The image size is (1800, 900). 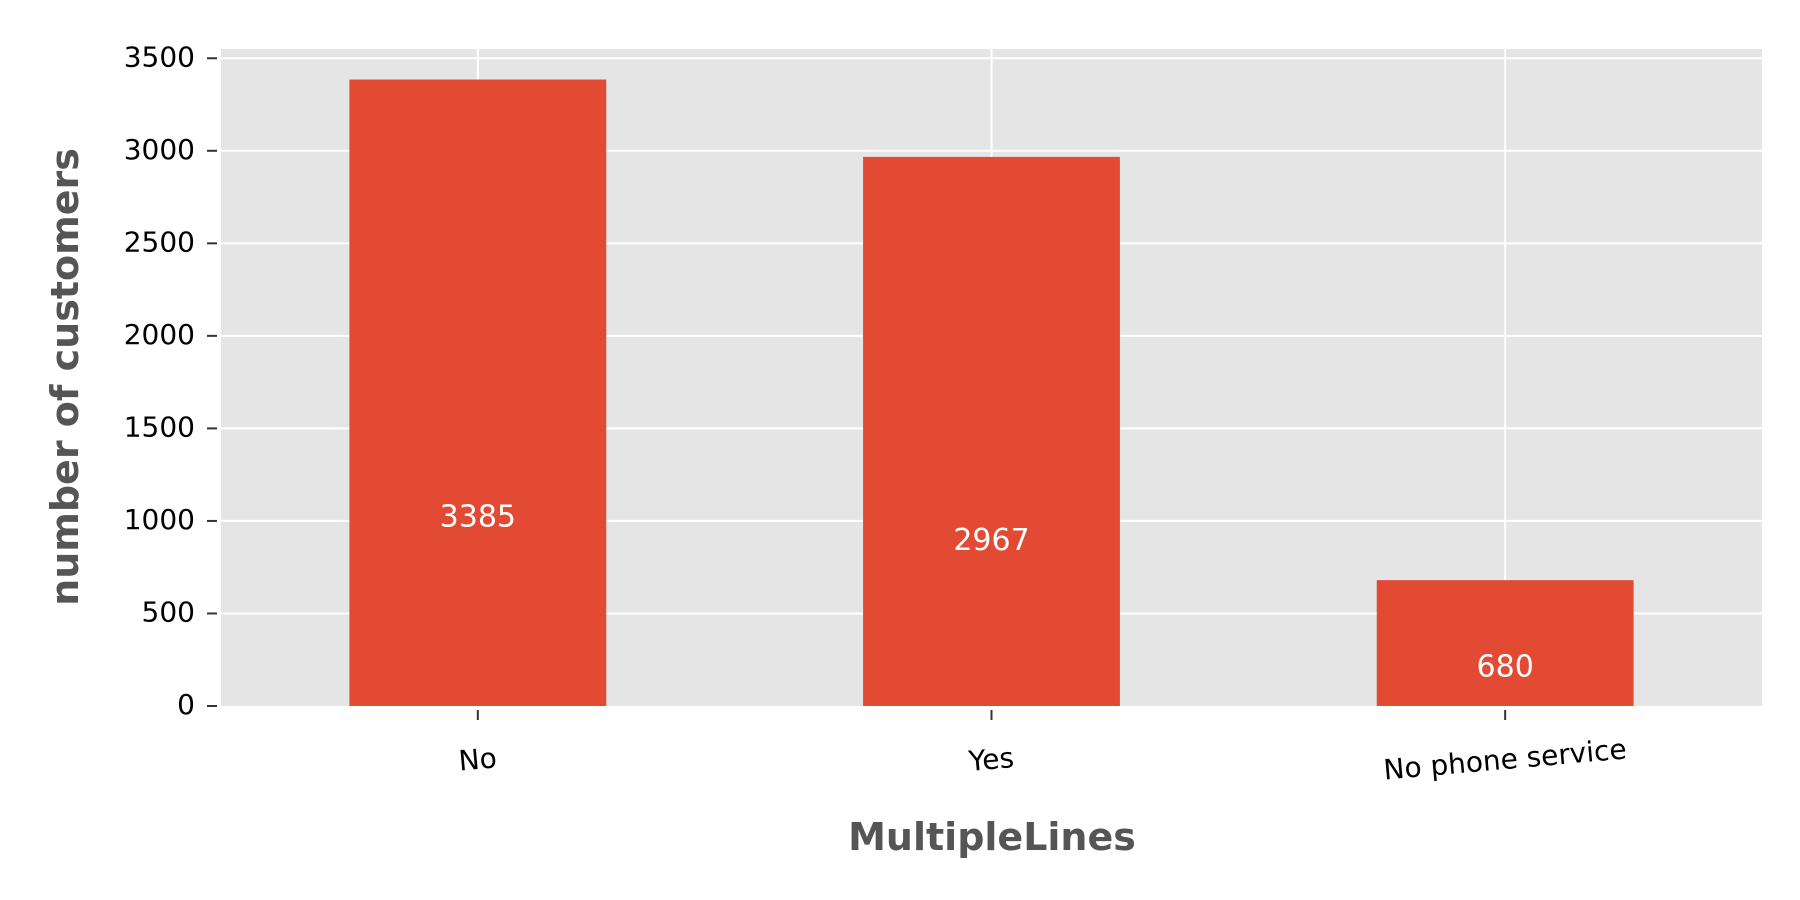 I want to click on bar-value-labels: 3385 2967 680, so click(x=987, y=592).